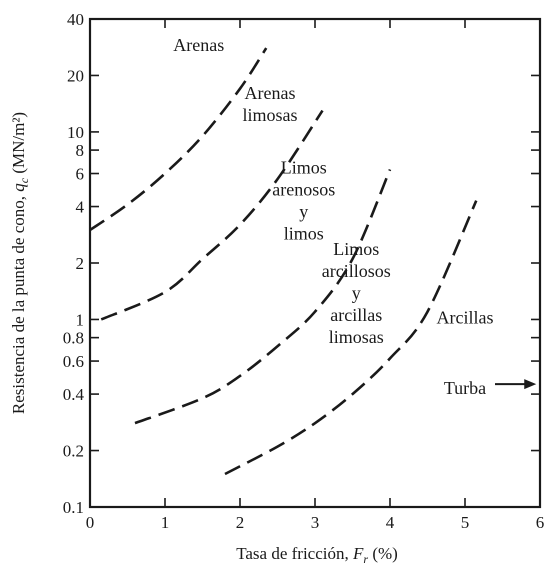 The height and width of the screenshot is (571, 549). Describe the element at coordinates (358, 553) in the screenshot. I see `axis-title-part: F` at that location.